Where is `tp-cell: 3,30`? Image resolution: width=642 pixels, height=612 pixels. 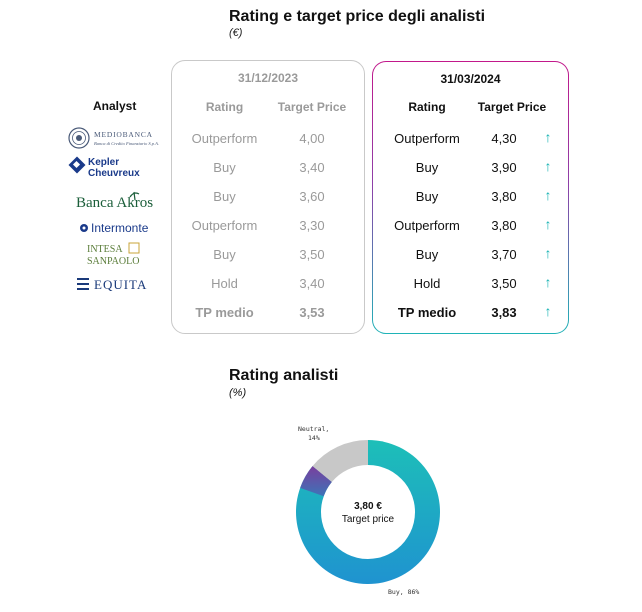
tp-cell: 3,30 is located at coordinates (312, 225).